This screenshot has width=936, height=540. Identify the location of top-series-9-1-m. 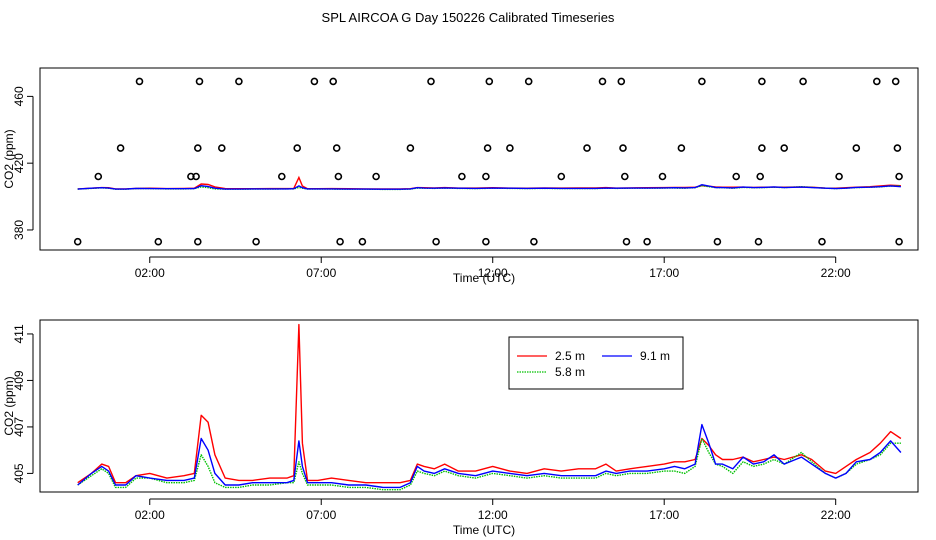
(489, 186).